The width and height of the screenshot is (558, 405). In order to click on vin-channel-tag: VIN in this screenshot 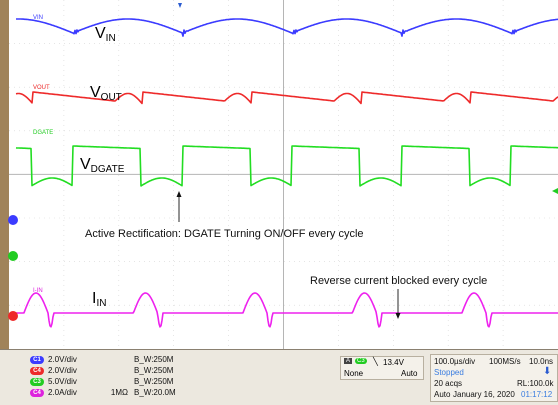, I will do `click(38, 18)`.